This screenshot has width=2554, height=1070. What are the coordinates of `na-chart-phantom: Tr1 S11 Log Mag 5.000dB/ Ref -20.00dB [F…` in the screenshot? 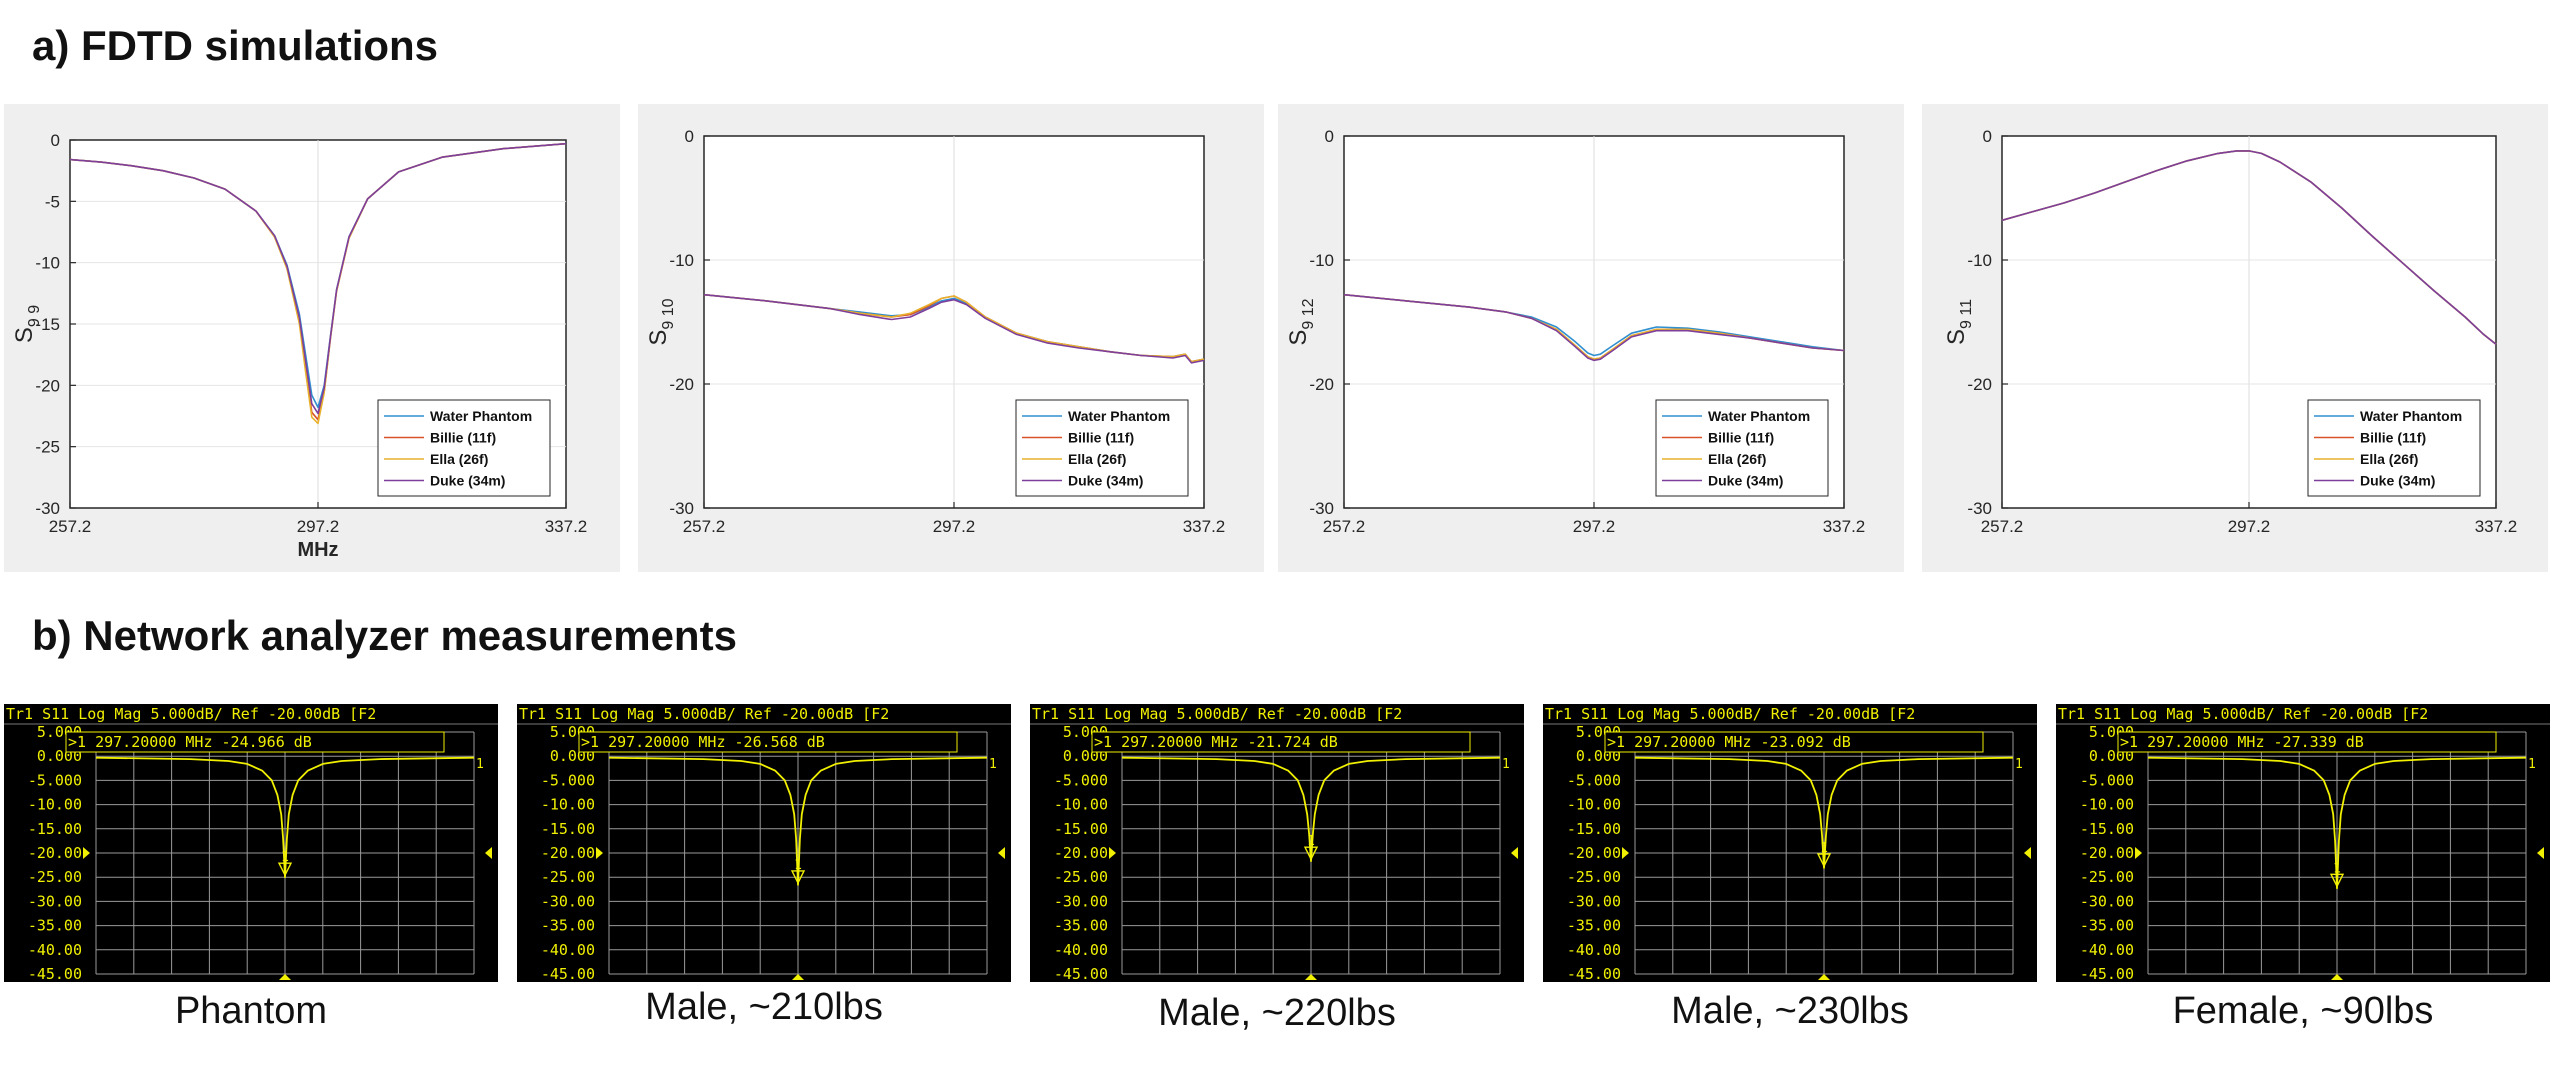 It's located at (251, 843).